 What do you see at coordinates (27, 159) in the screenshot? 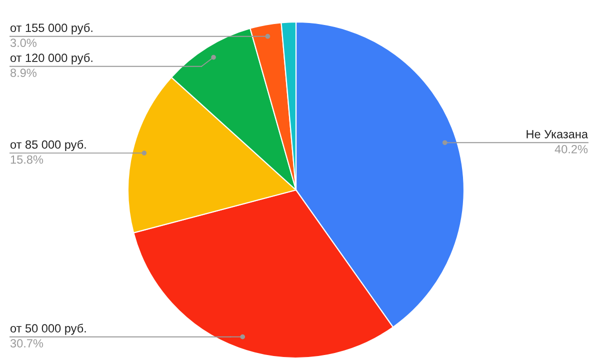
I see `data-label: 15.8%` at bounding box center [27, 159].